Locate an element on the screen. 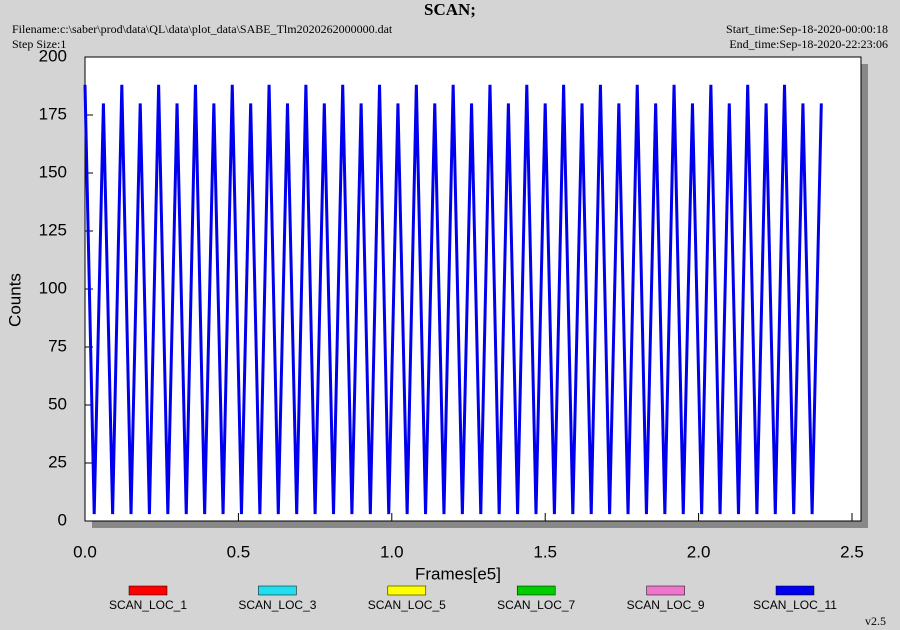 This screenshot has width=900, height=630. y-tick-label: 175 is located at coordinates (53, 113).